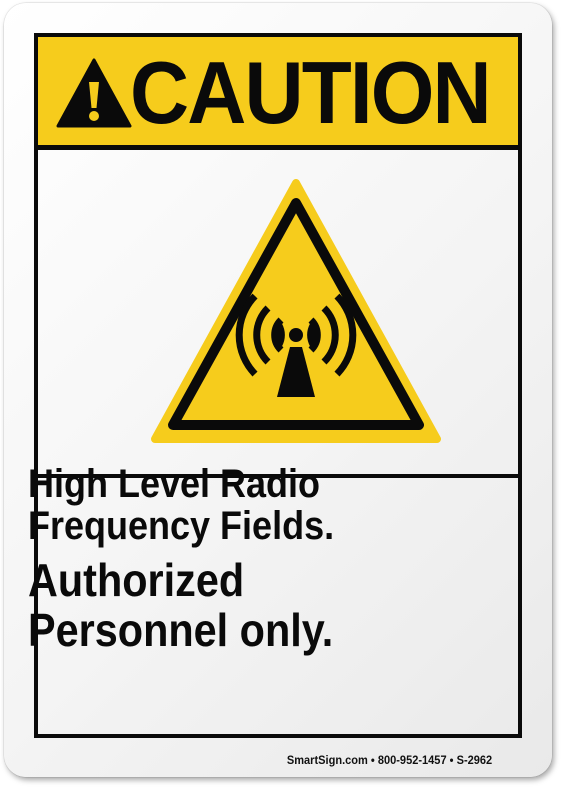 The height and width of the screenshot is (800, 580). I want to click on caution-header: CAUTION, so click(278, 93).